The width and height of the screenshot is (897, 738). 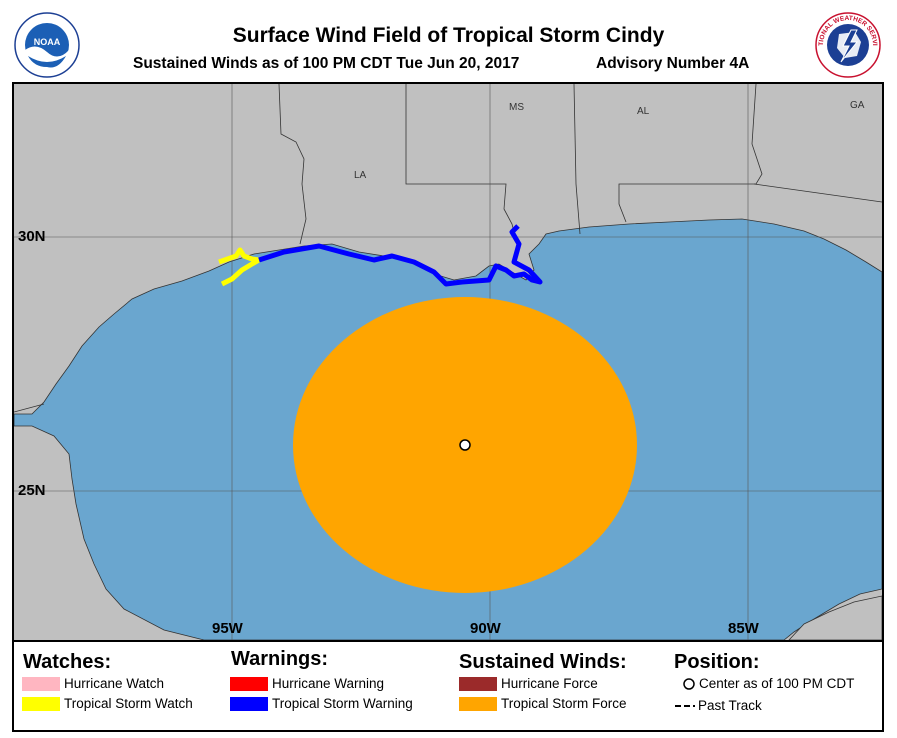 I want to click on noaa-logo-text: NOAA, so click(x=47, y=42).